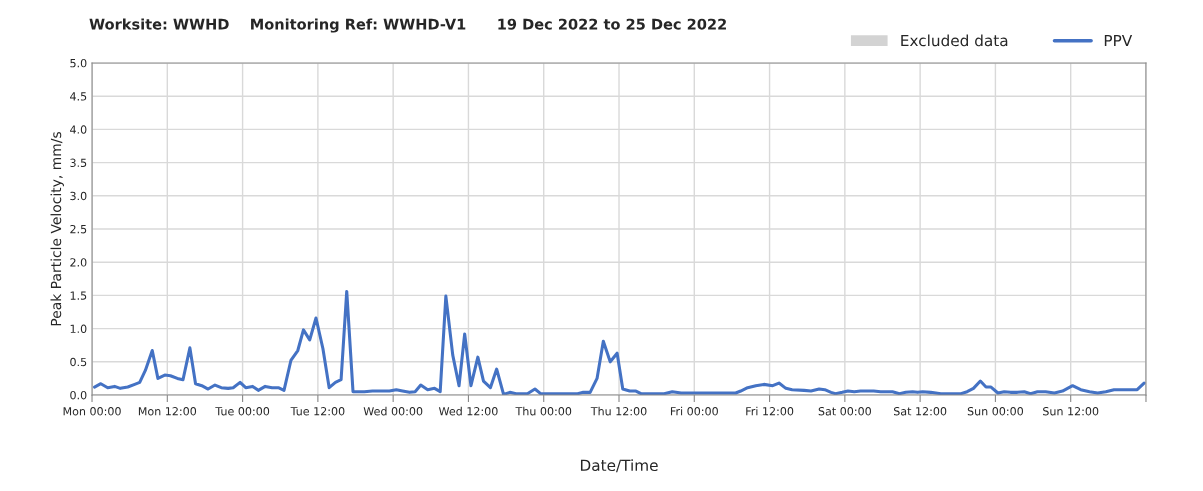  Describe the element at coordinates (1071, 411) in the screenshot. I see `x-tick-label: Sun 12:00` at that location.